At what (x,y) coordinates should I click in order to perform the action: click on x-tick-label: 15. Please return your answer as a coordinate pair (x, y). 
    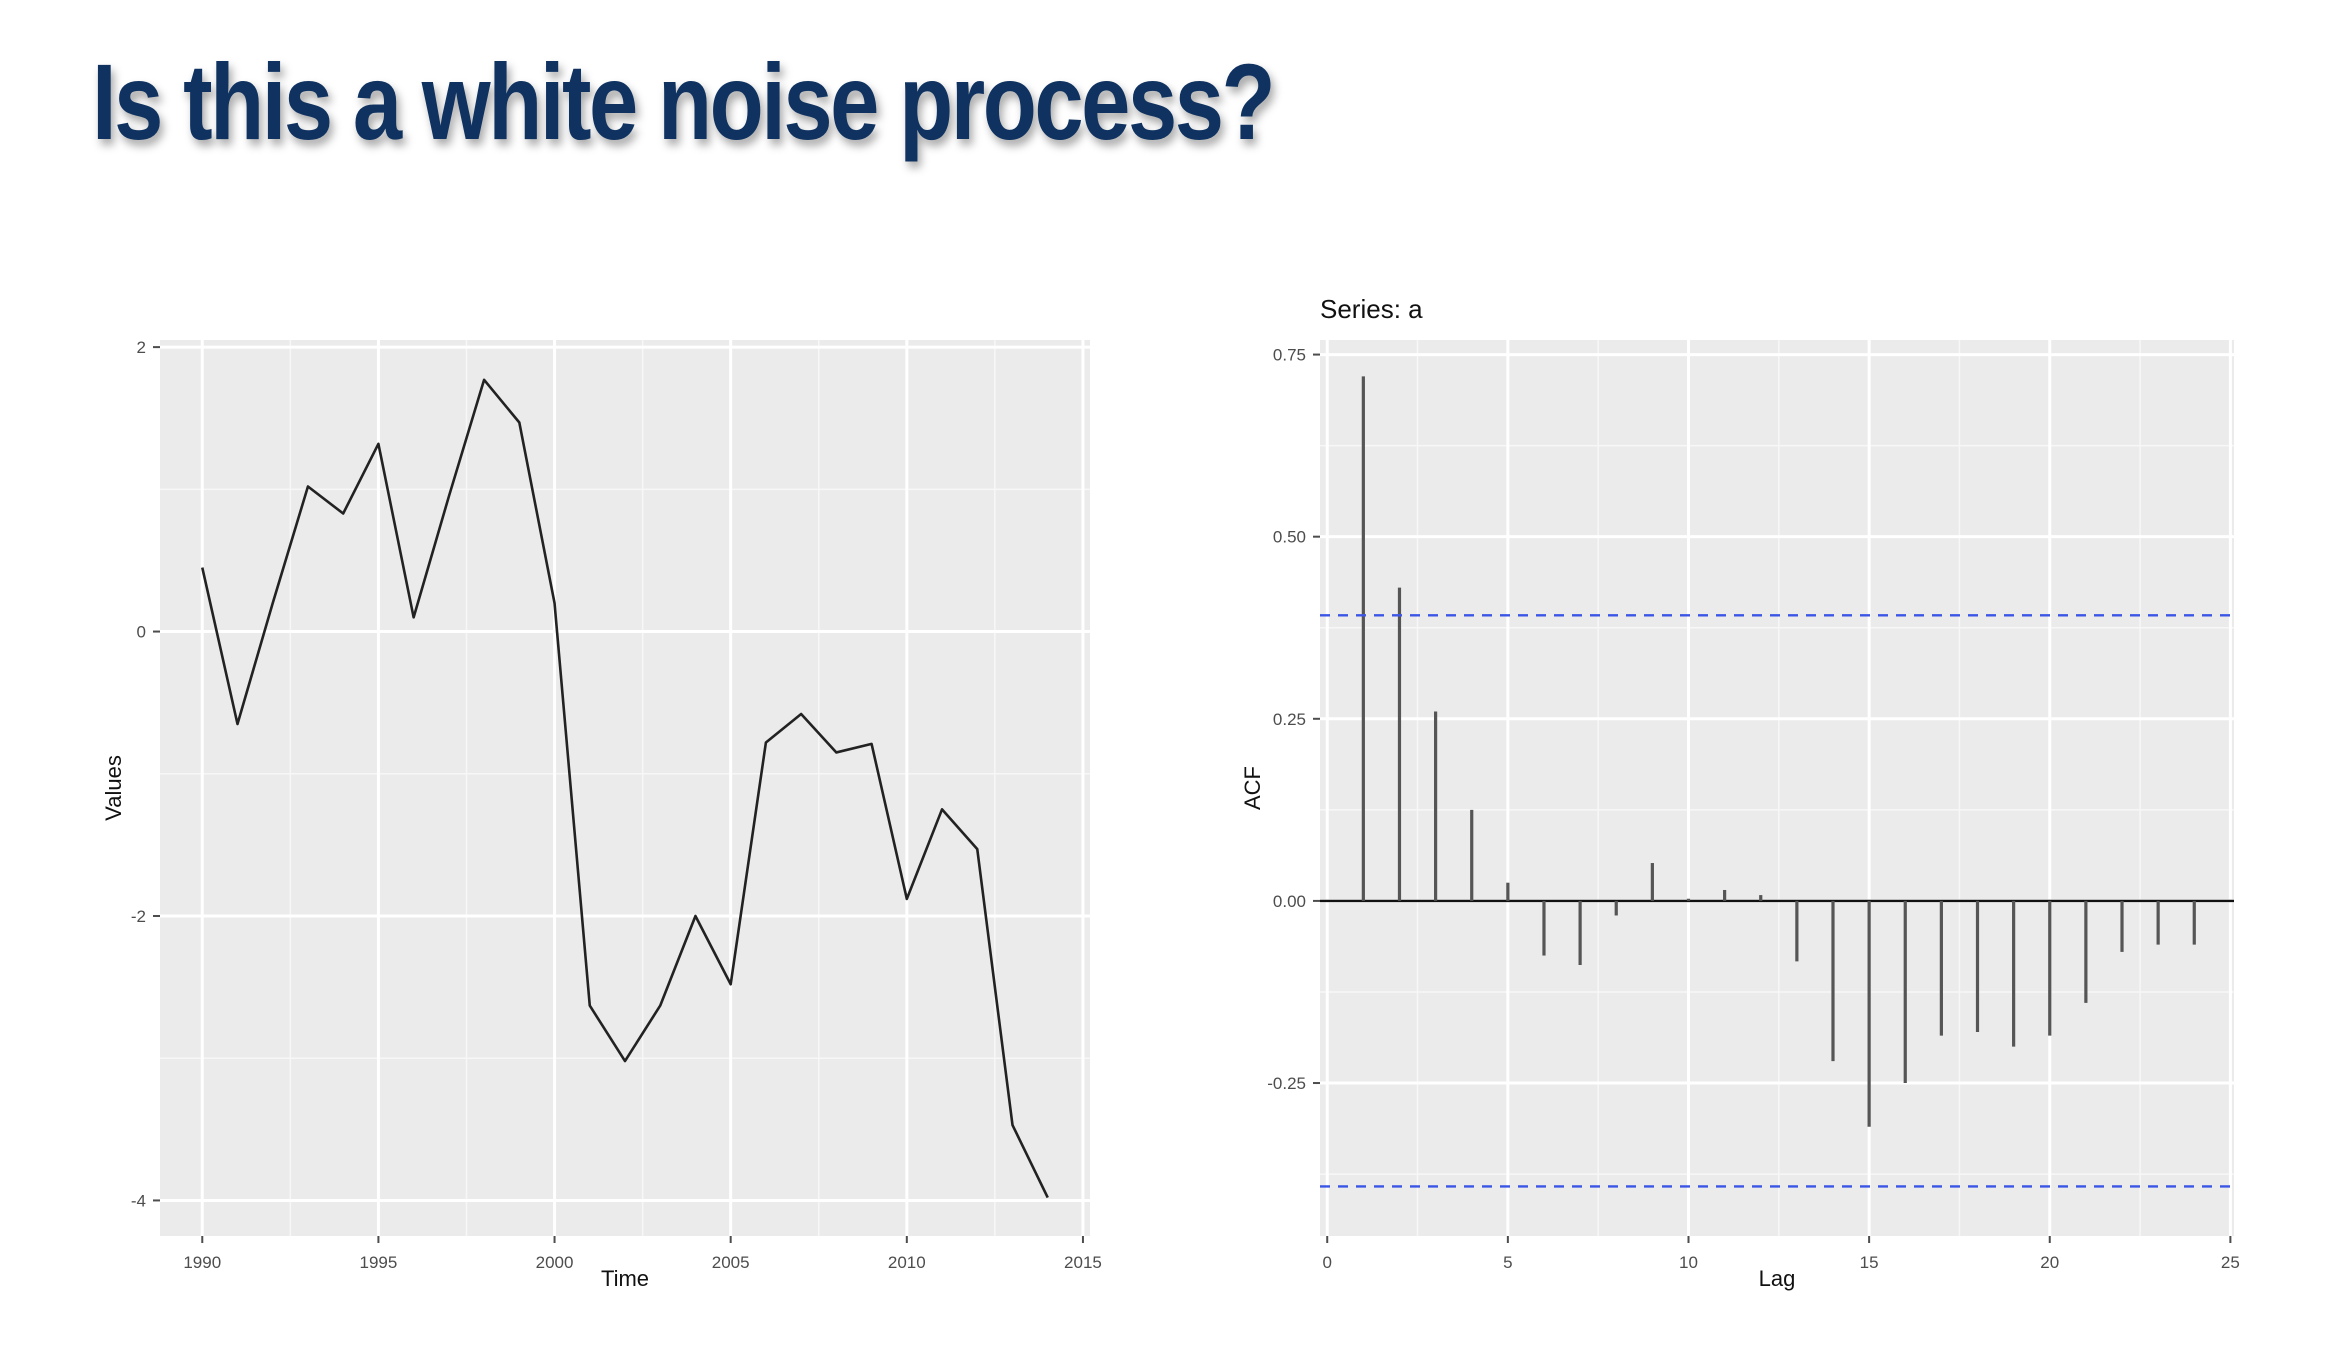
    Looking at the image, I should click on (1869, 1262).